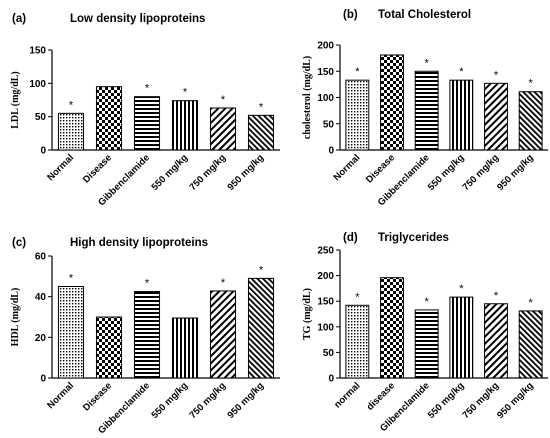 This screenshot has height=438, width=550. Describe the element at coordinates (139, 243) in the screenshot. I see `chart-title: High density lipoproteins` at that location.